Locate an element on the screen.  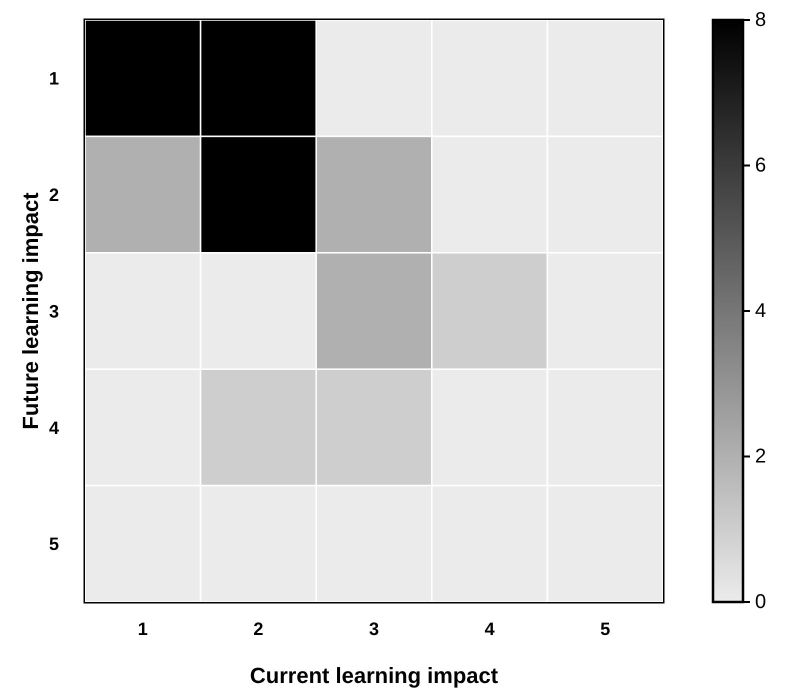
color-bar-label: 4 is located at coordinates (760, 311).